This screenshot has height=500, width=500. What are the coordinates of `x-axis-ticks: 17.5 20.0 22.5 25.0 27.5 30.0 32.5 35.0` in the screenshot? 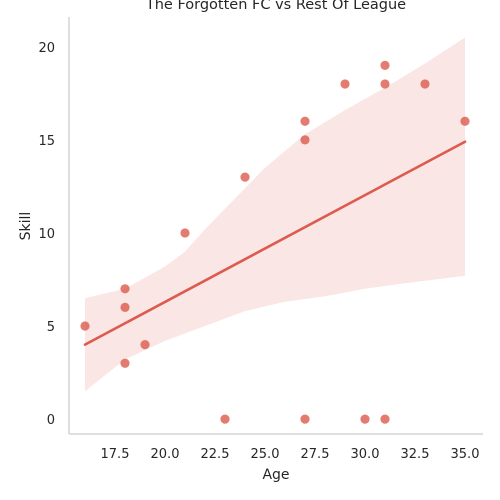 It's located at (290, 454).